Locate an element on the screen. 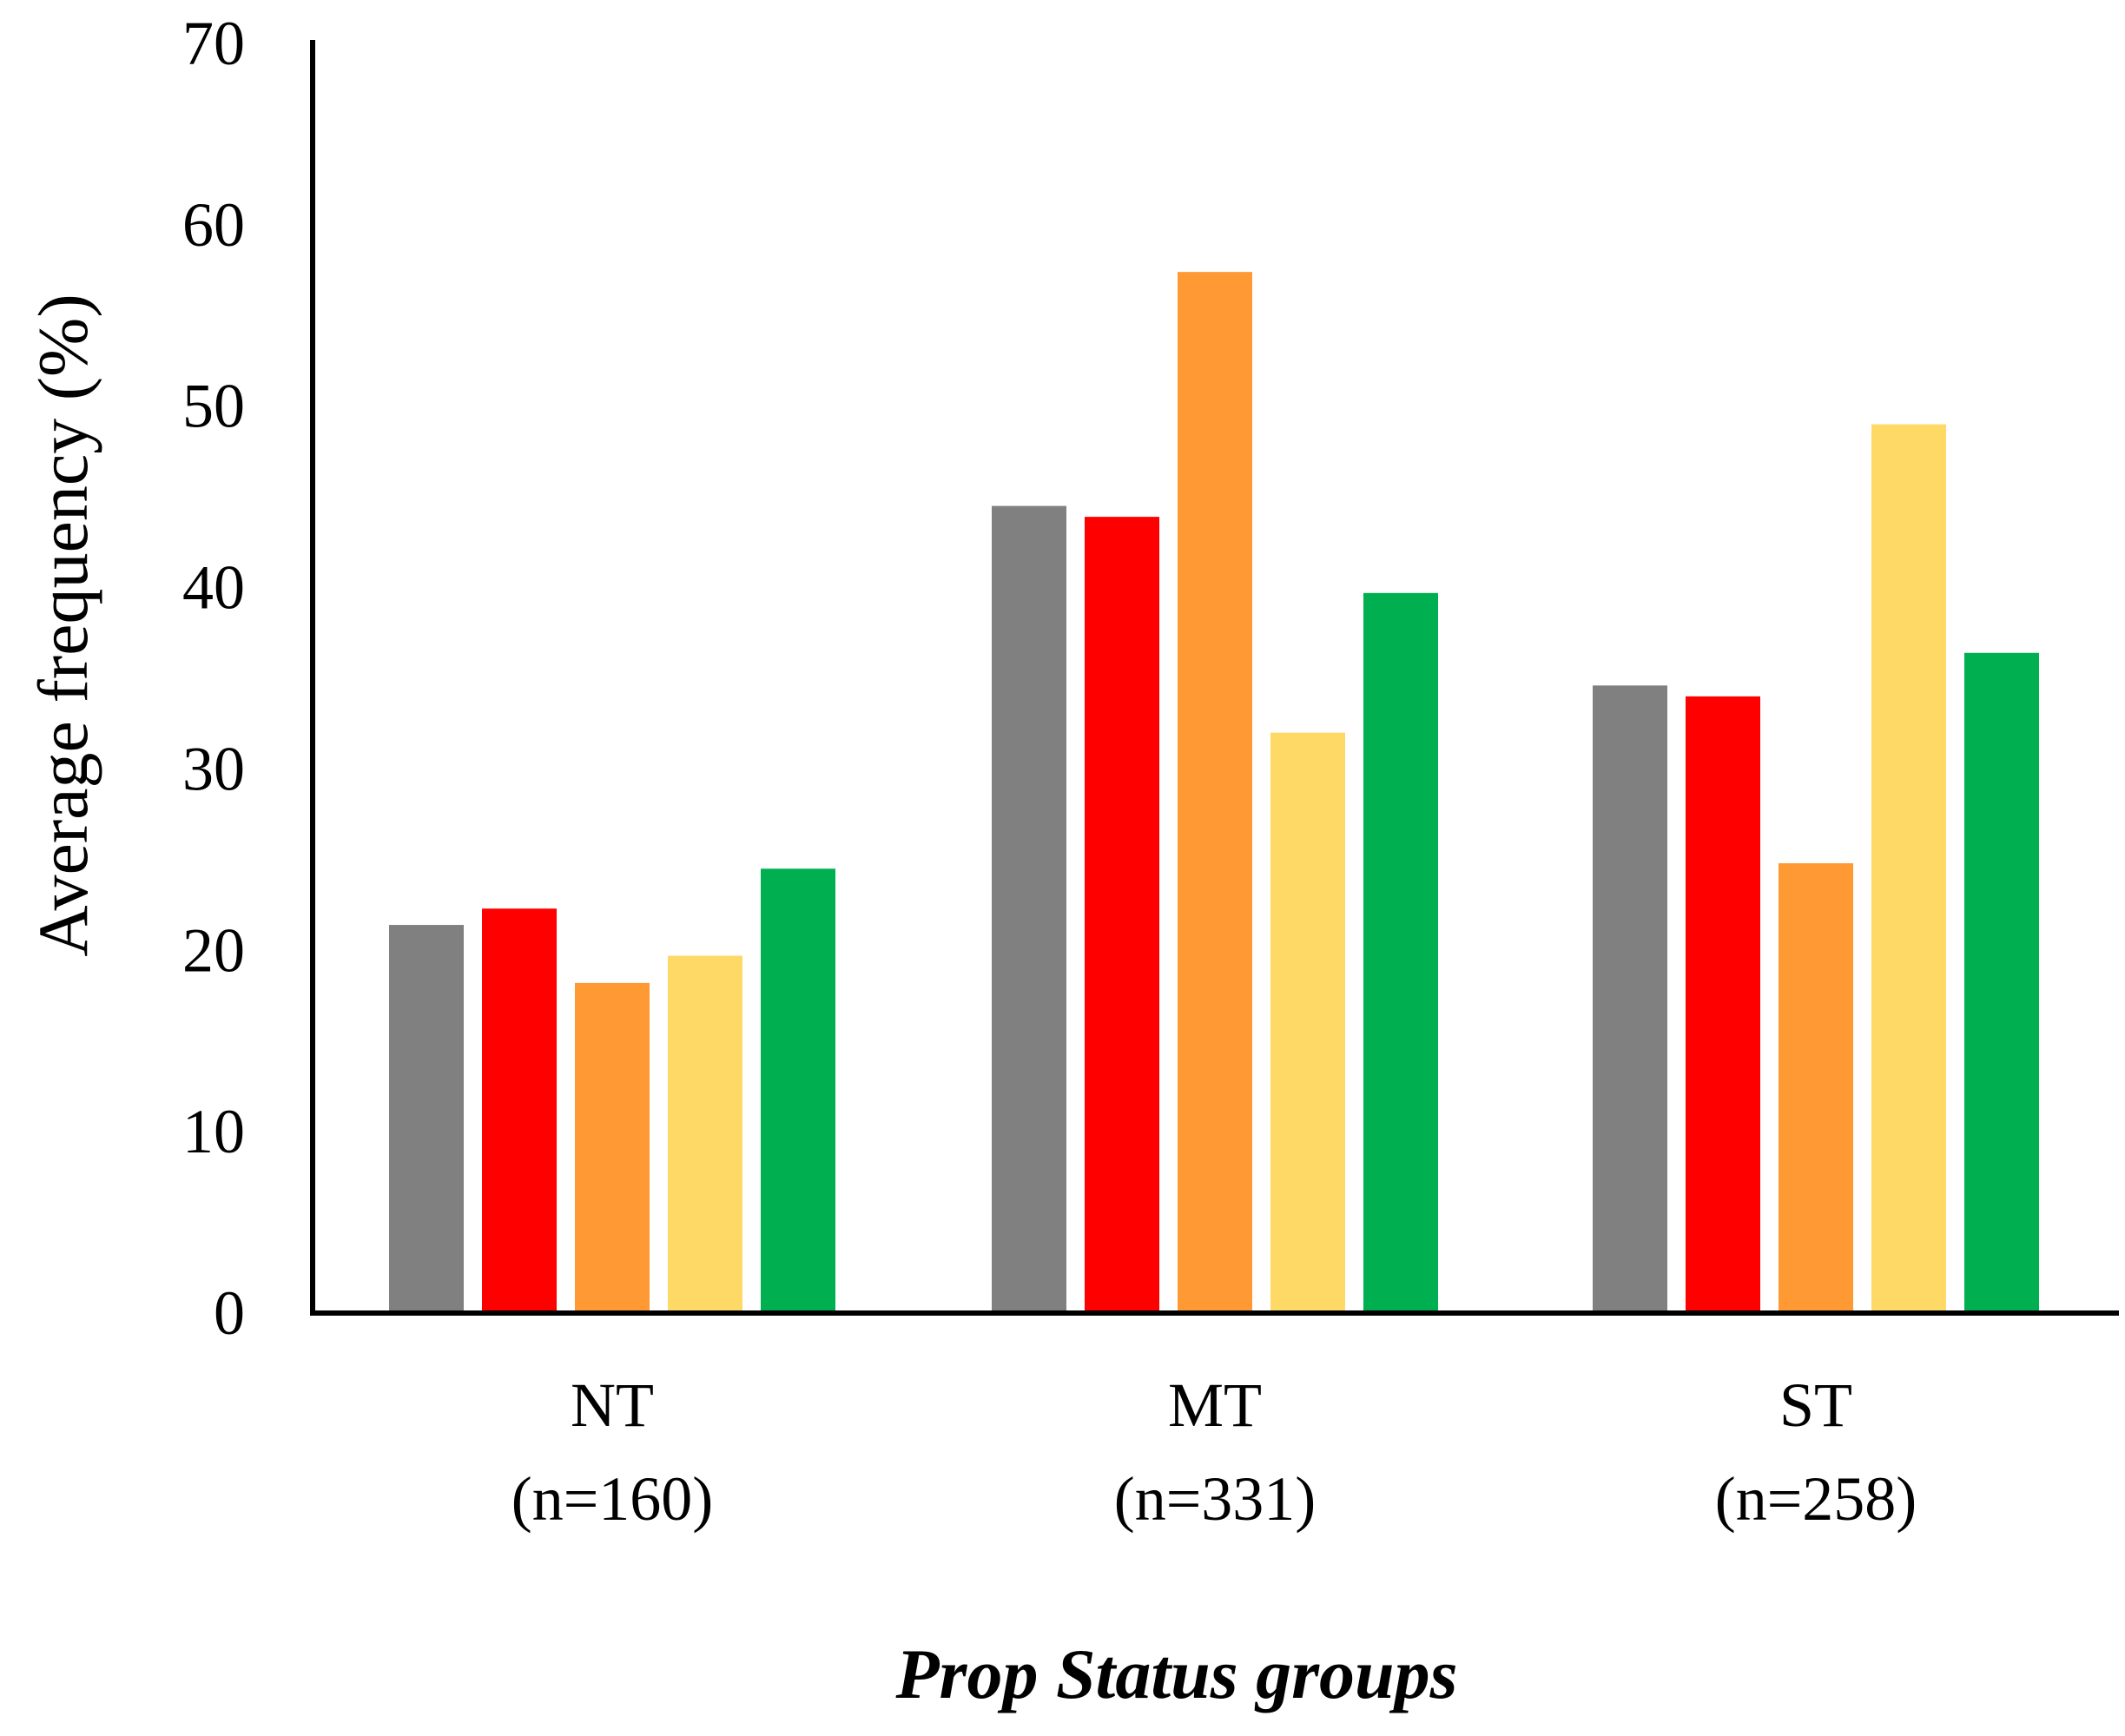  y-tick-label: 30 is located at coordinates (213, 768).